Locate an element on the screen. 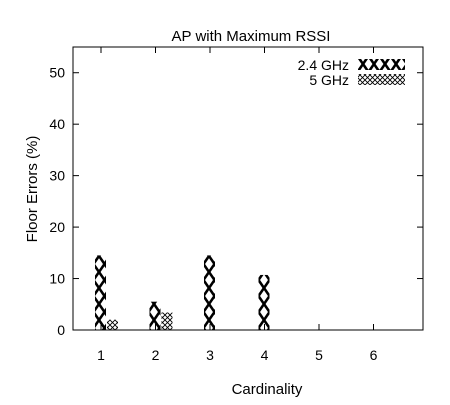  y-tick-label-20: 20 is located at coordinates (57, 227).